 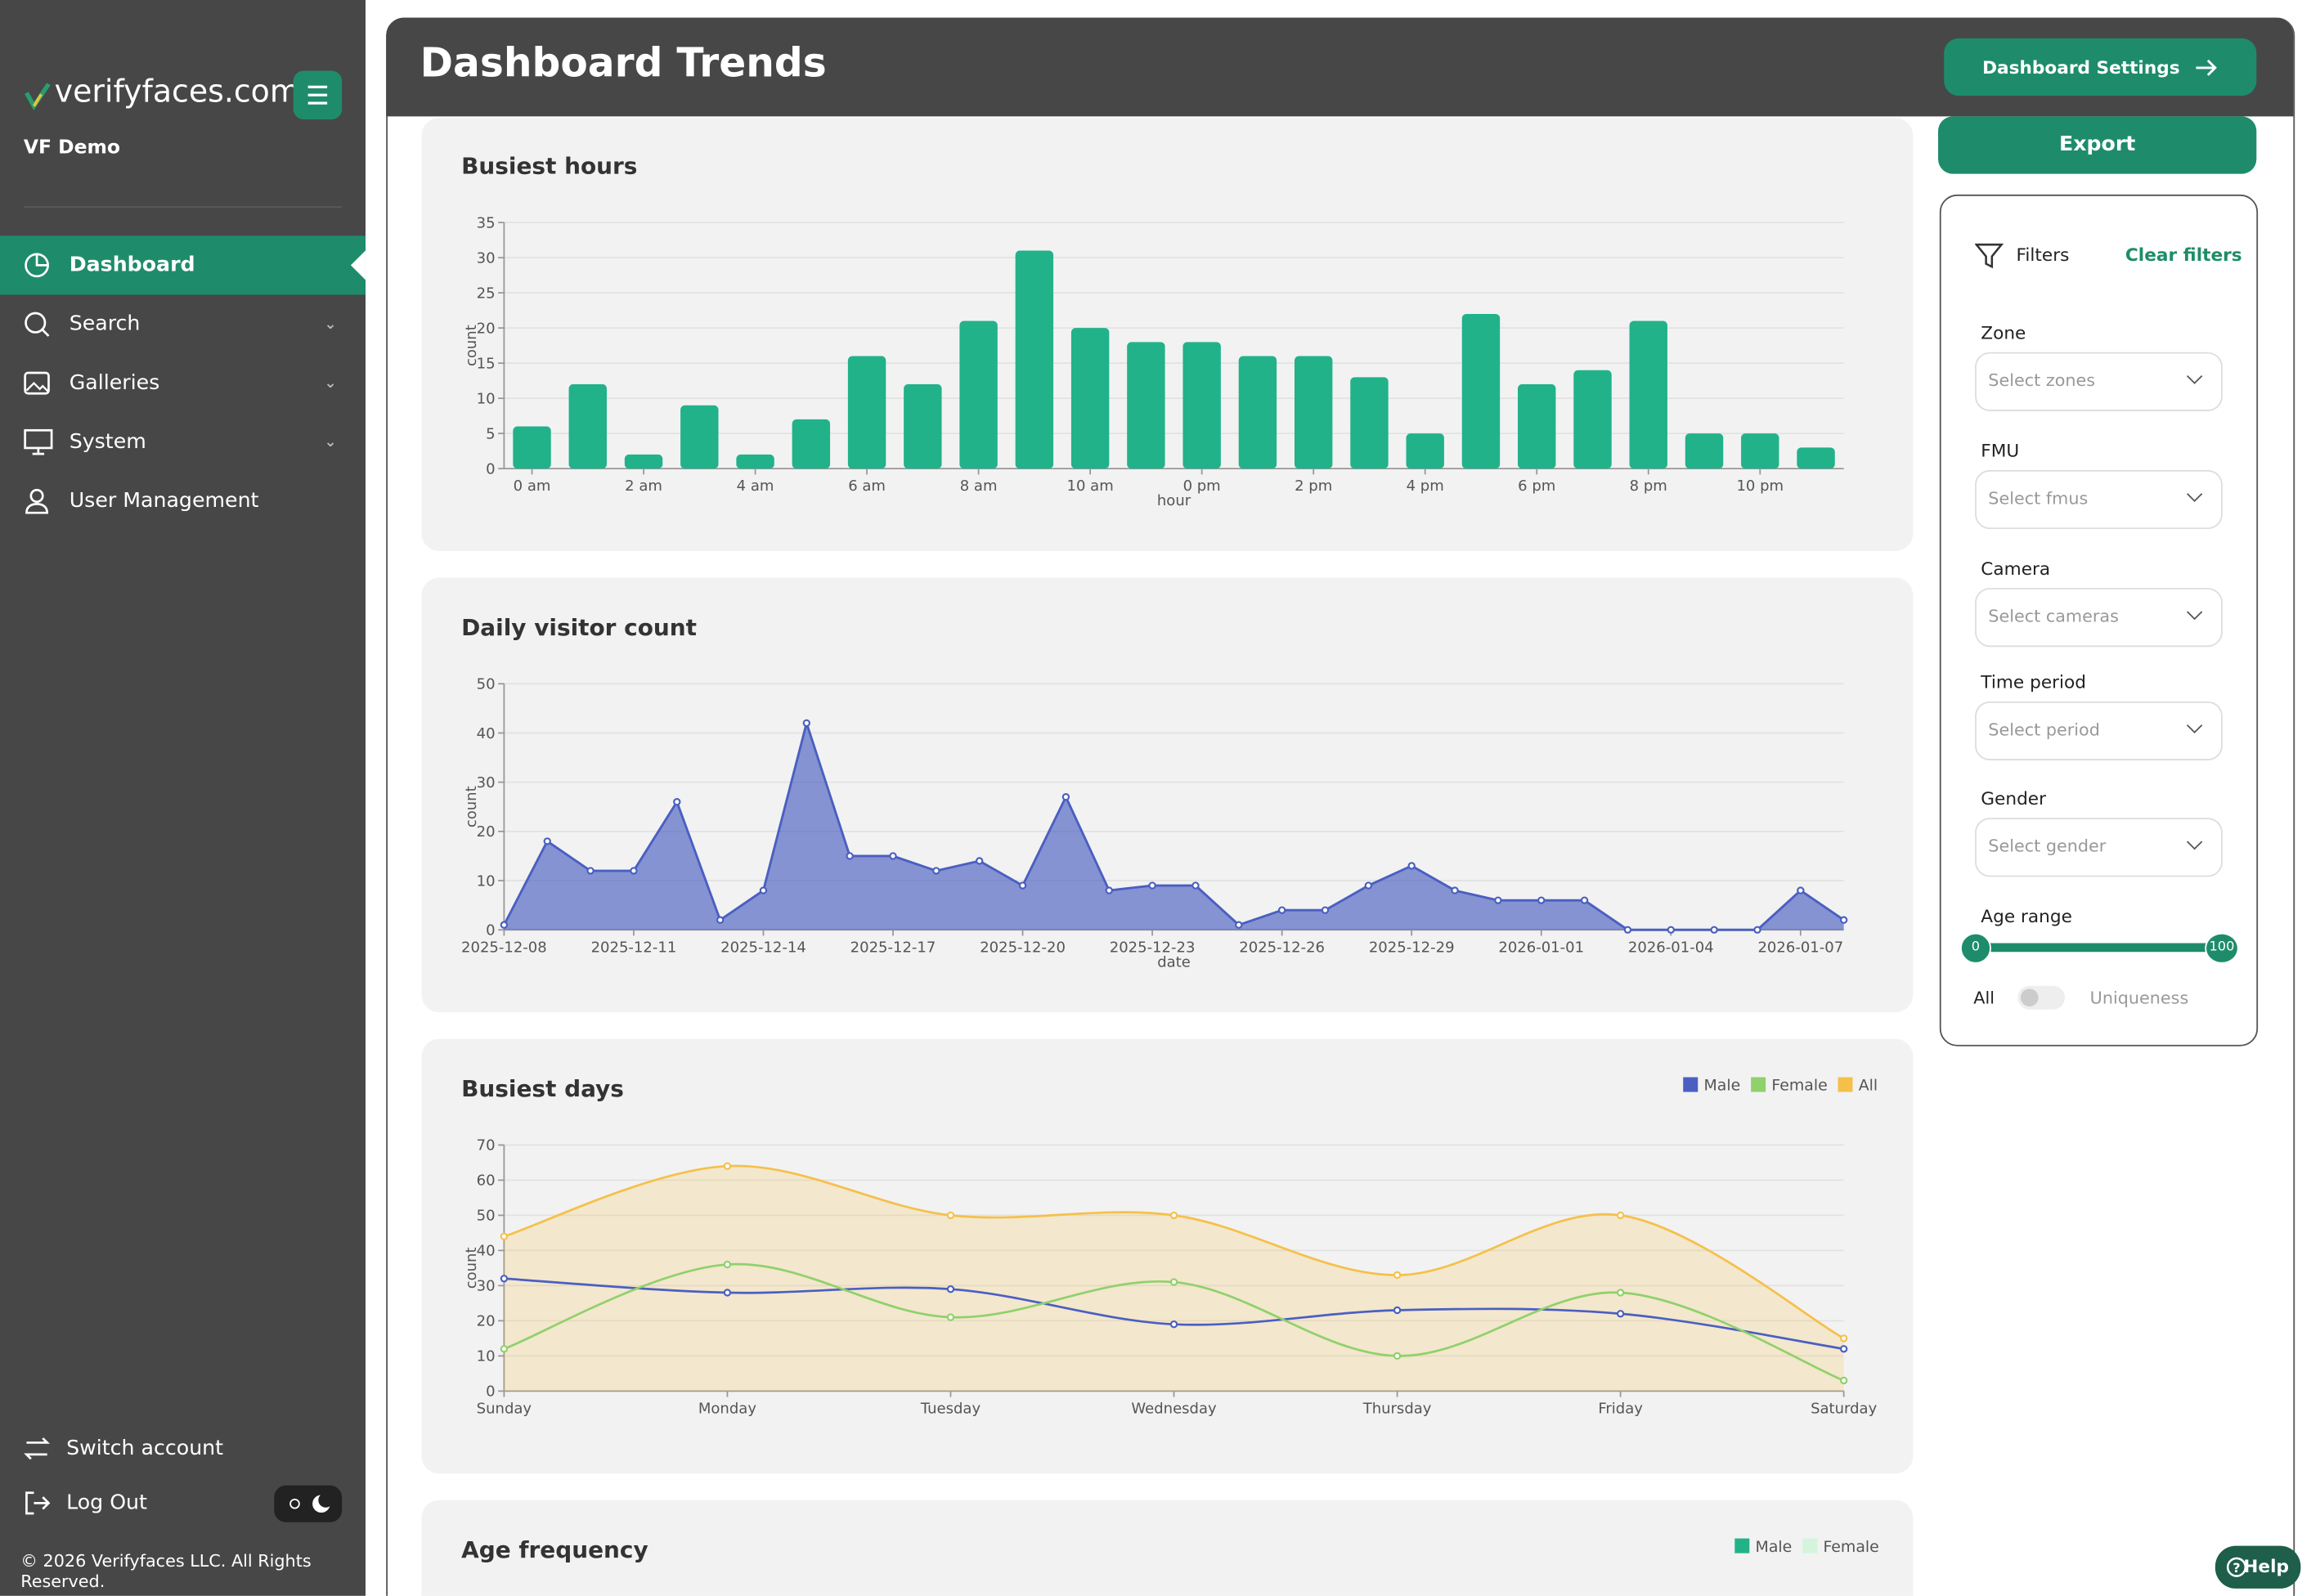 I want to click on select: Select period, so click(x=2099, y=730).